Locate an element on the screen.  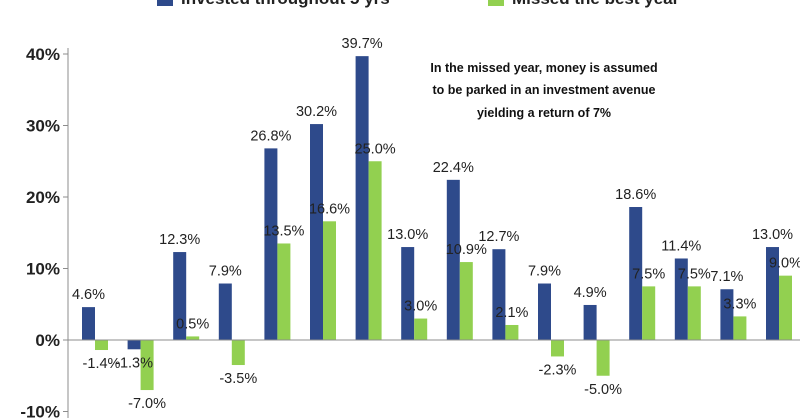
y-tick-label: 0% is located at coordinates (47, 340).